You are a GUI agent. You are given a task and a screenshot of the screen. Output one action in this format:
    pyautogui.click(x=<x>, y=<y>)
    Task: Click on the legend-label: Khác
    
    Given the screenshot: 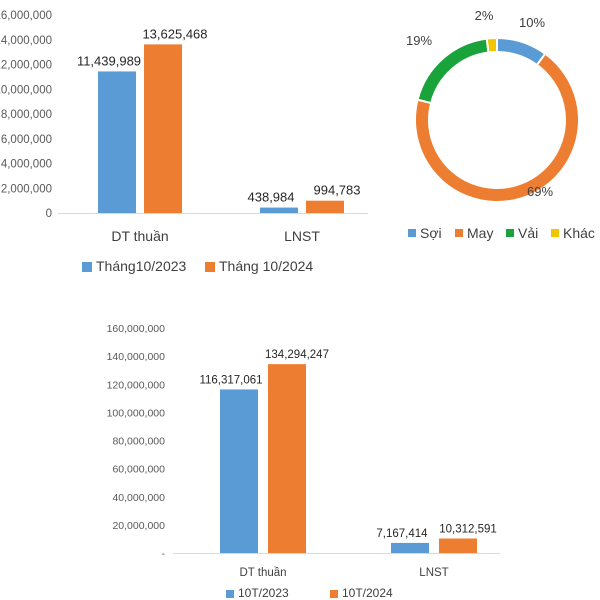 What is the action you would take?
    pyautogui.click(x=579, y=233)
    